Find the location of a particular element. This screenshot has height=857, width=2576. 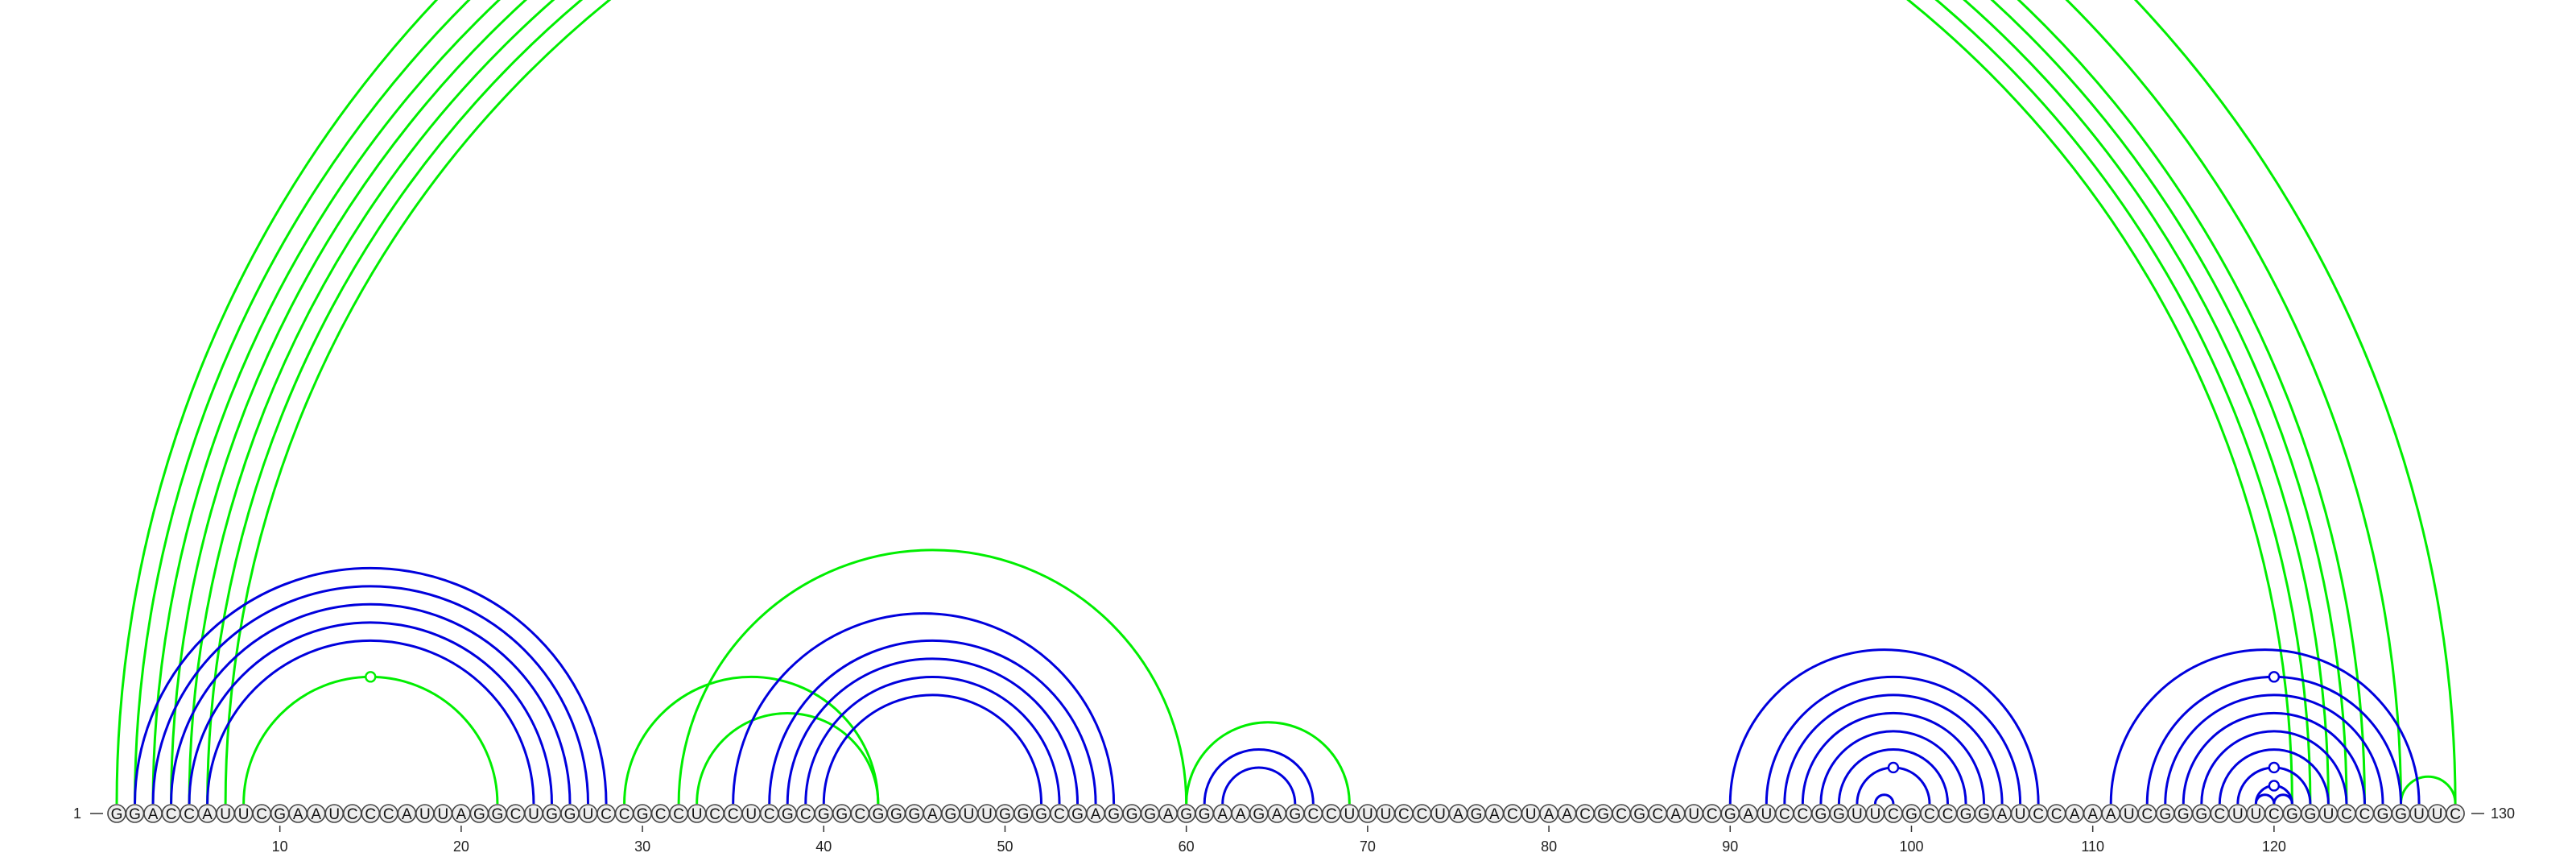

tick-label: 80 is located at coordinates (1549, 846).